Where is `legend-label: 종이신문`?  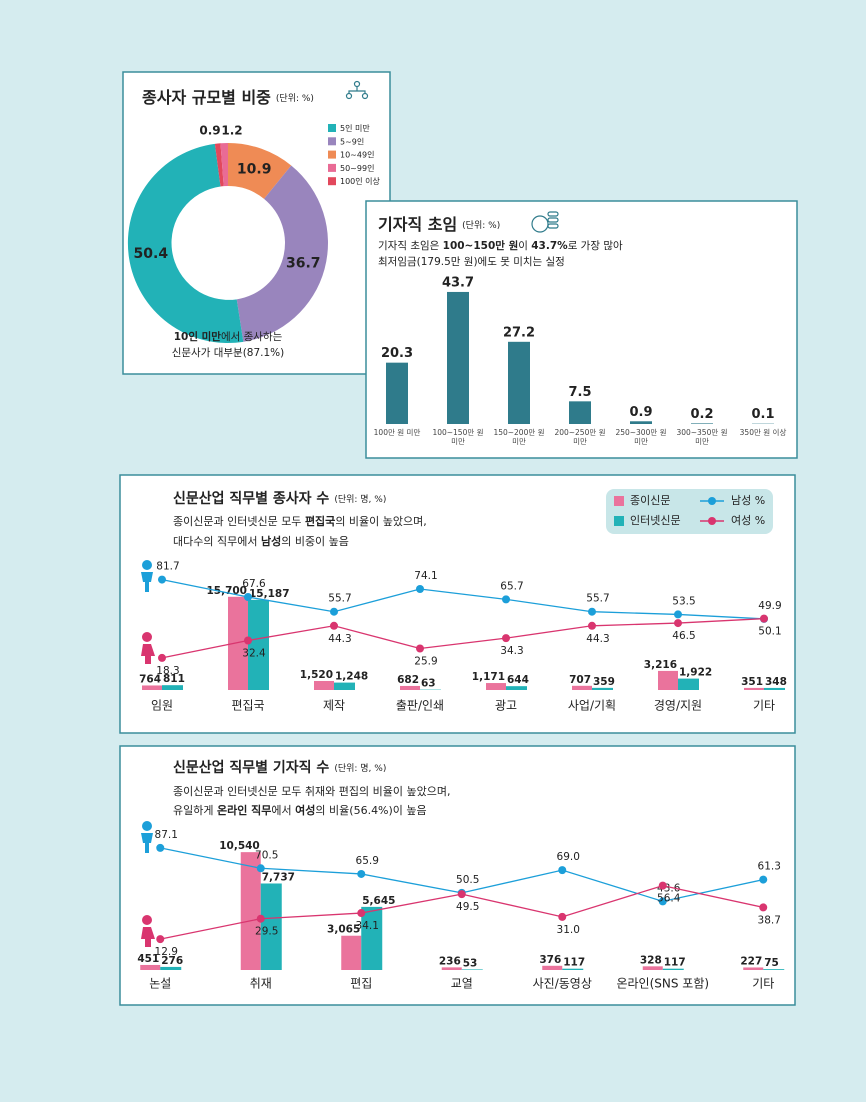
legend-label: 종이신문 is located at coordinates (650, 500).